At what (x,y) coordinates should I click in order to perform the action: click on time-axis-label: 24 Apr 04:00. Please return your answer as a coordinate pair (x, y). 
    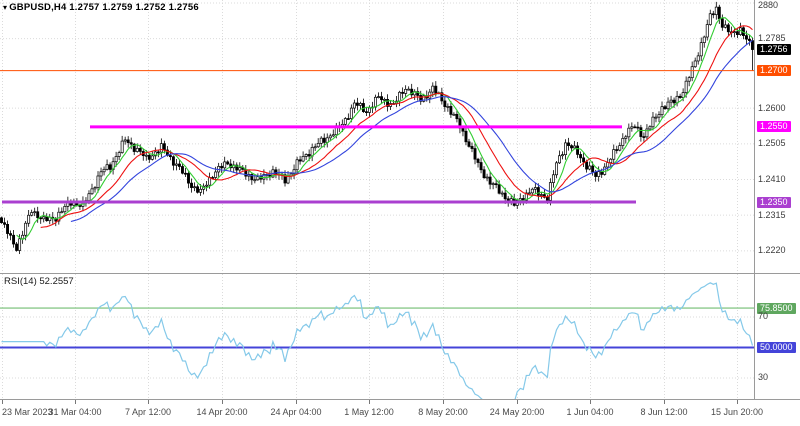
    Looking at the image, I should click on (296, 412).